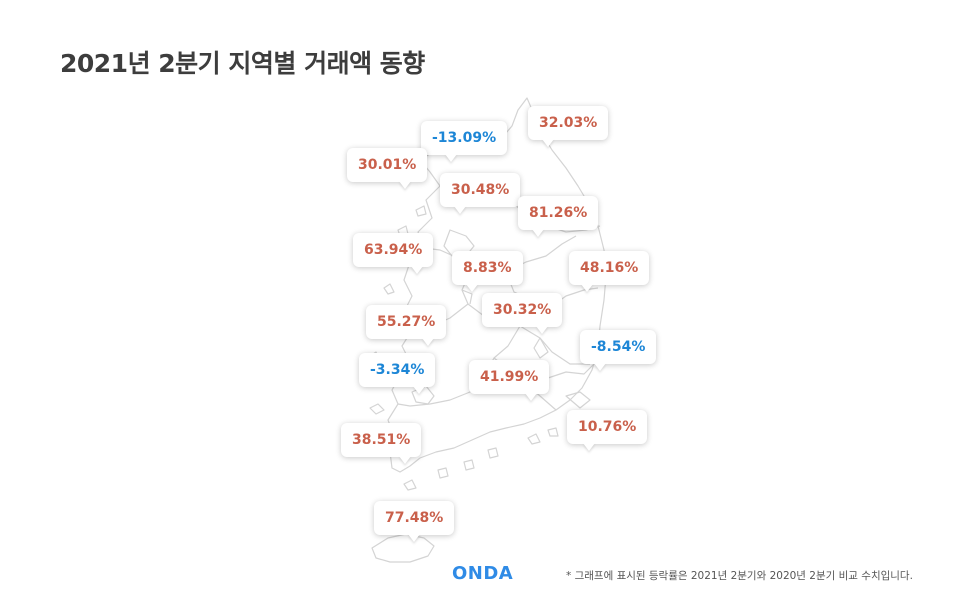 This screenshot has width=966, height=604. I want to click on region-value-label: 41.99%, so click(509, 377).